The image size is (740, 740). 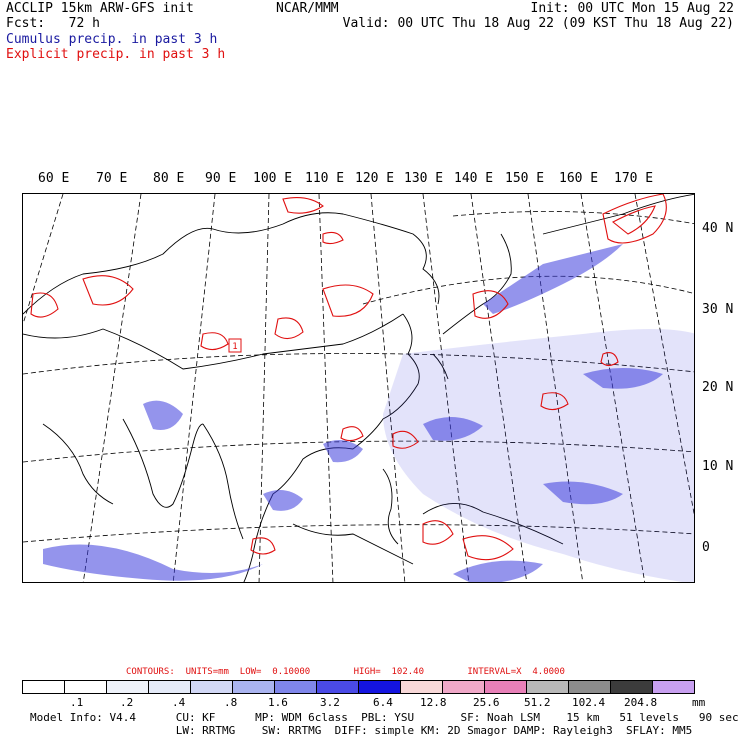 What do you see at coordinates (54, 178) in the screenshot?
I see `lon-label-60e: 60 E` at bounding box center [54, 178].